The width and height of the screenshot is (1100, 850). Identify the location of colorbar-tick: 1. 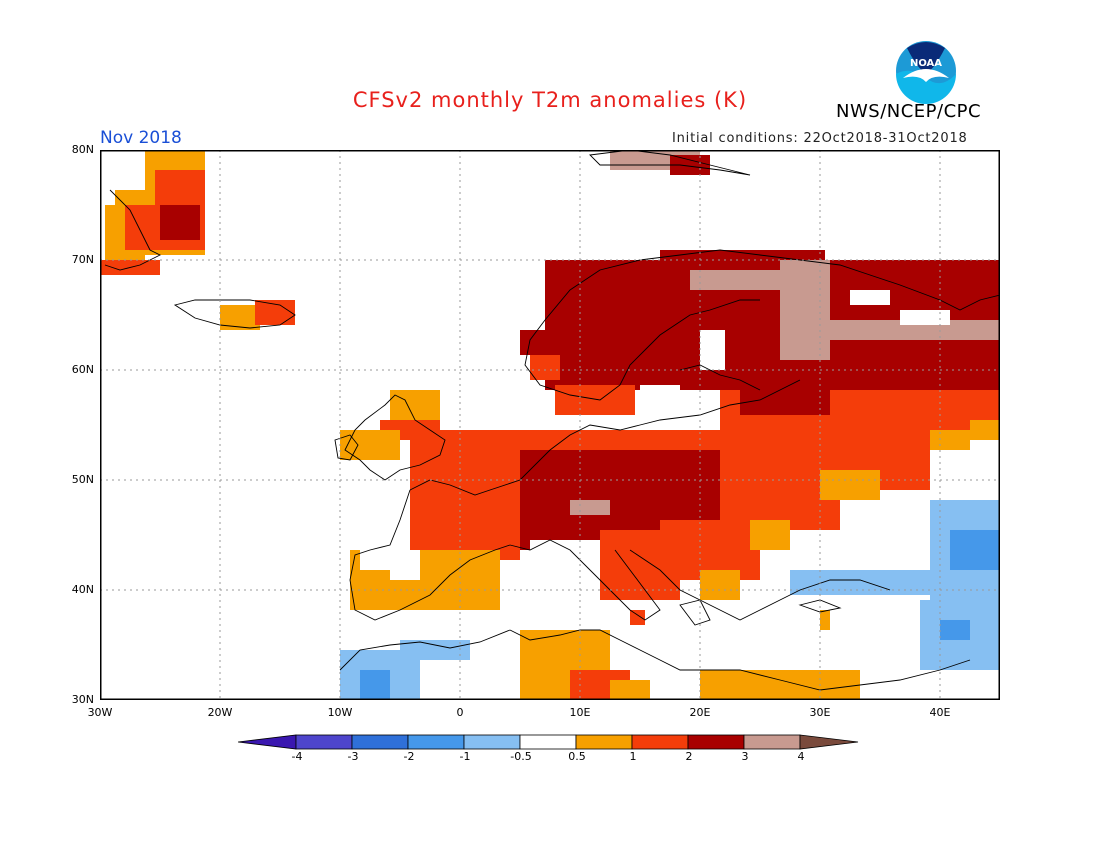
(633, 756).